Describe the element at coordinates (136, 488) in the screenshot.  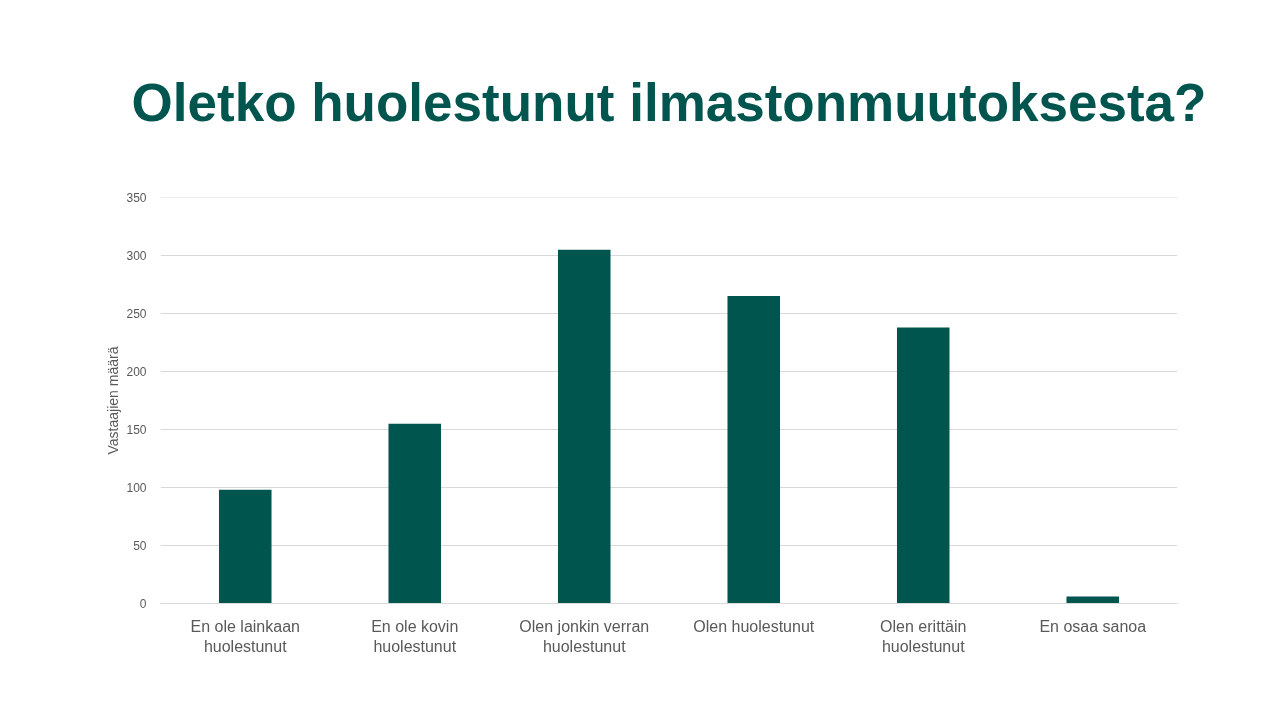
I see `y-tick-label: 100` at that location.